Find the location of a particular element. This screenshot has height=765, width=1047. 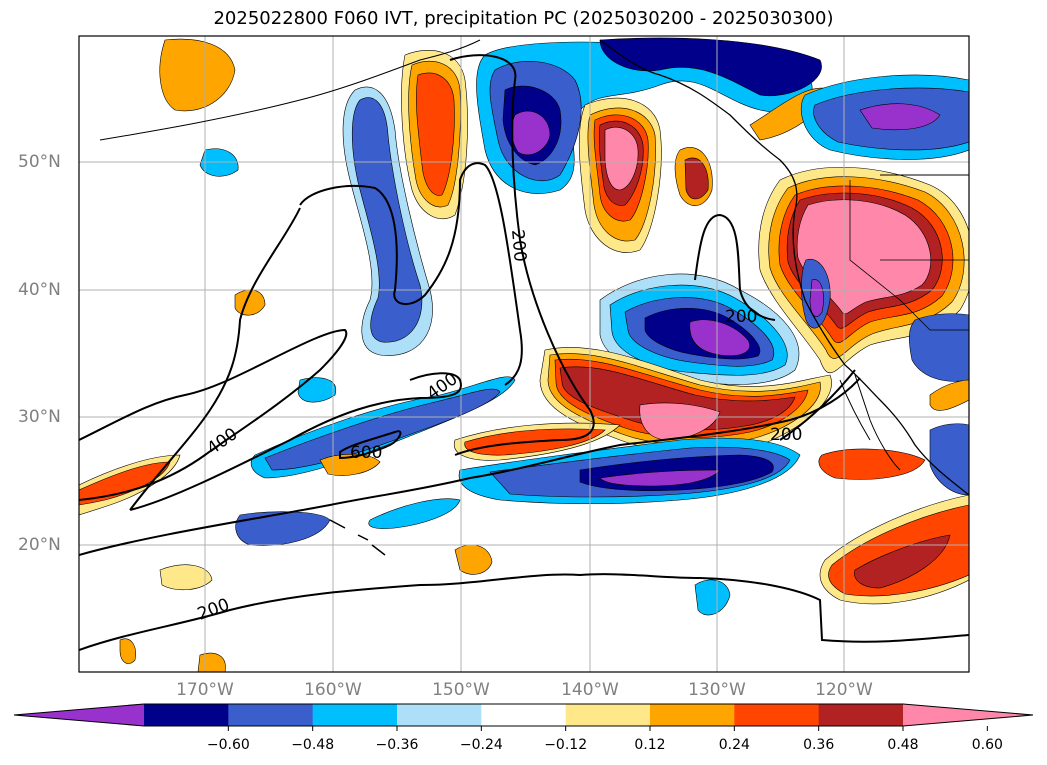

lat-label: 30°N is located at coordinates (39, 417).